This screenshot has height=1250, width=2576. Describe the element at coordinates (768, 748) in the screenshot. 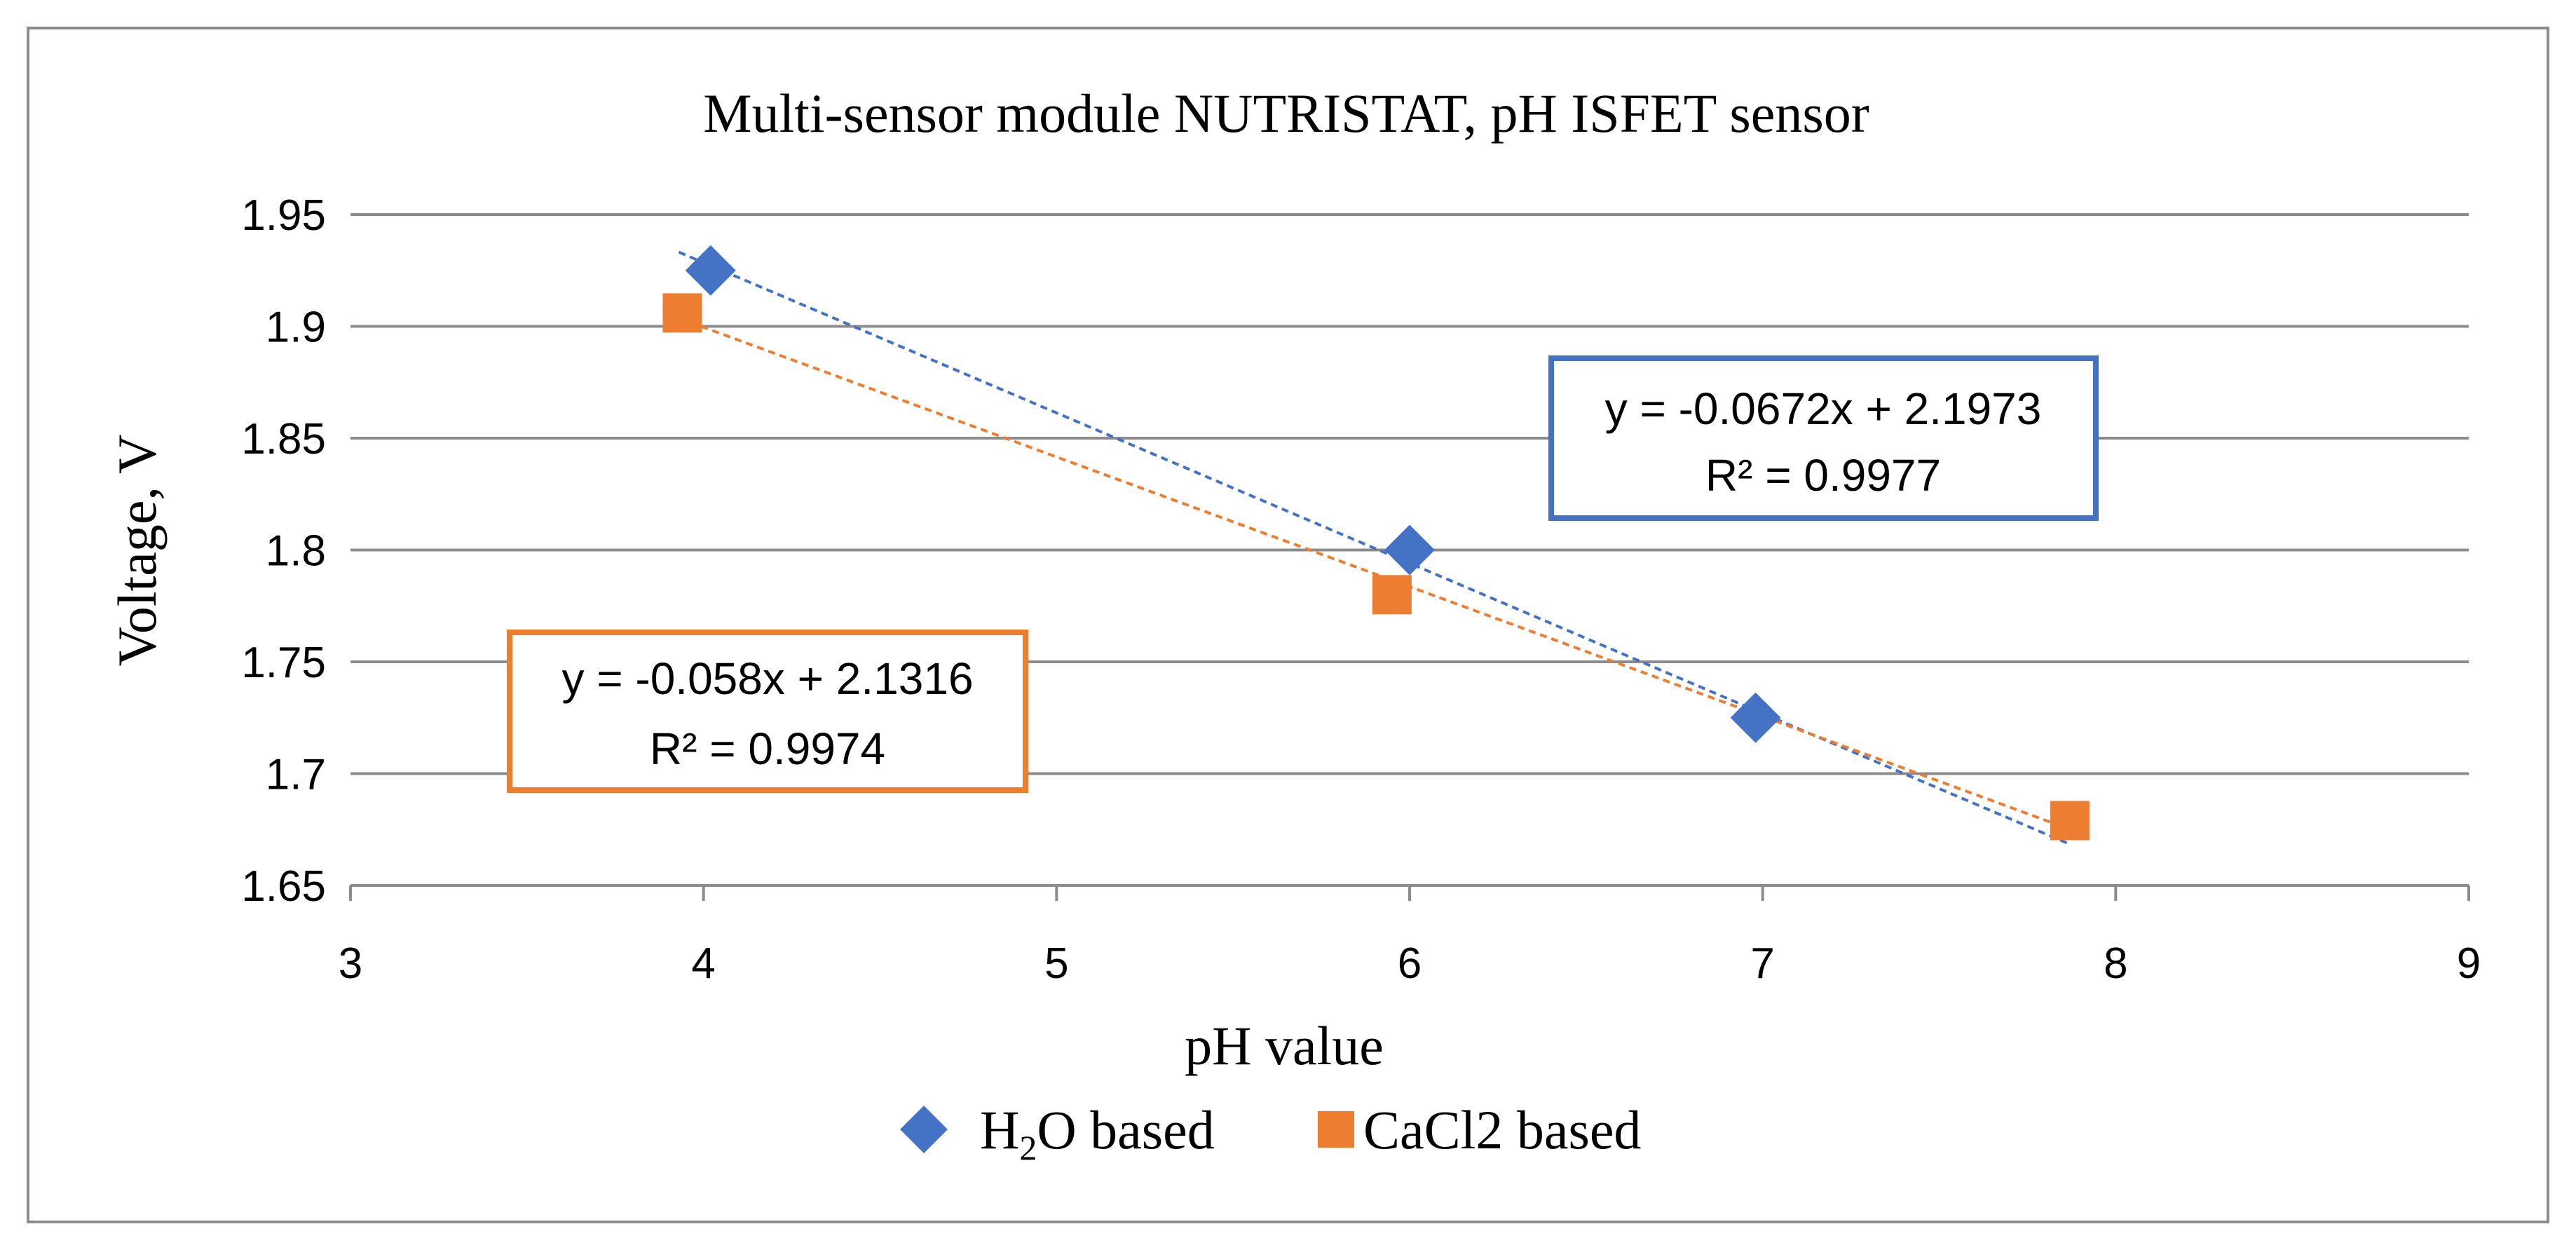

I see `r2-cacl2: R² = 0.9974` at that location.